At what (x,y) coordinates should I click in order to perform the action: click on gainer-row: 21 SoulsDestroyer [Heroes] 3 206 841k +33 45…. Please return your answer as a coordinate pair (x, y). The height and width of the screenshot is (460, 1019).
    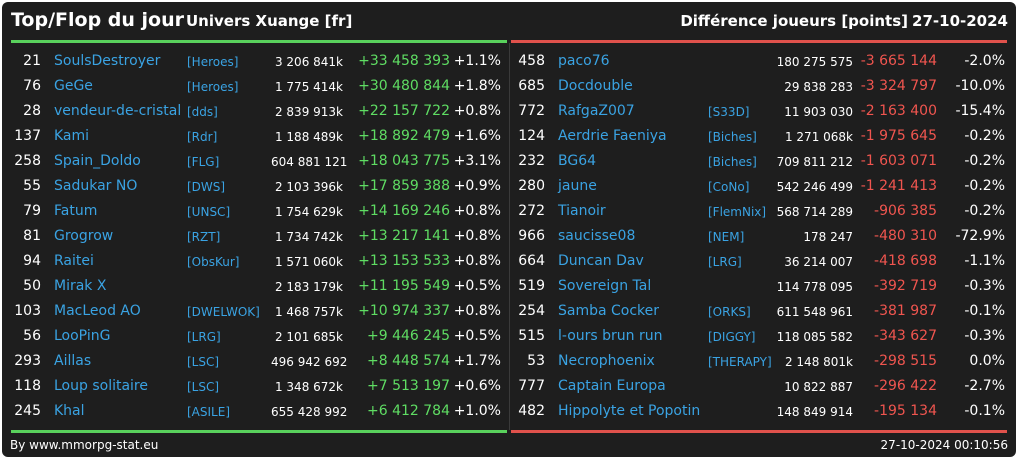
    Looking at the image, I should click on (259, 61).